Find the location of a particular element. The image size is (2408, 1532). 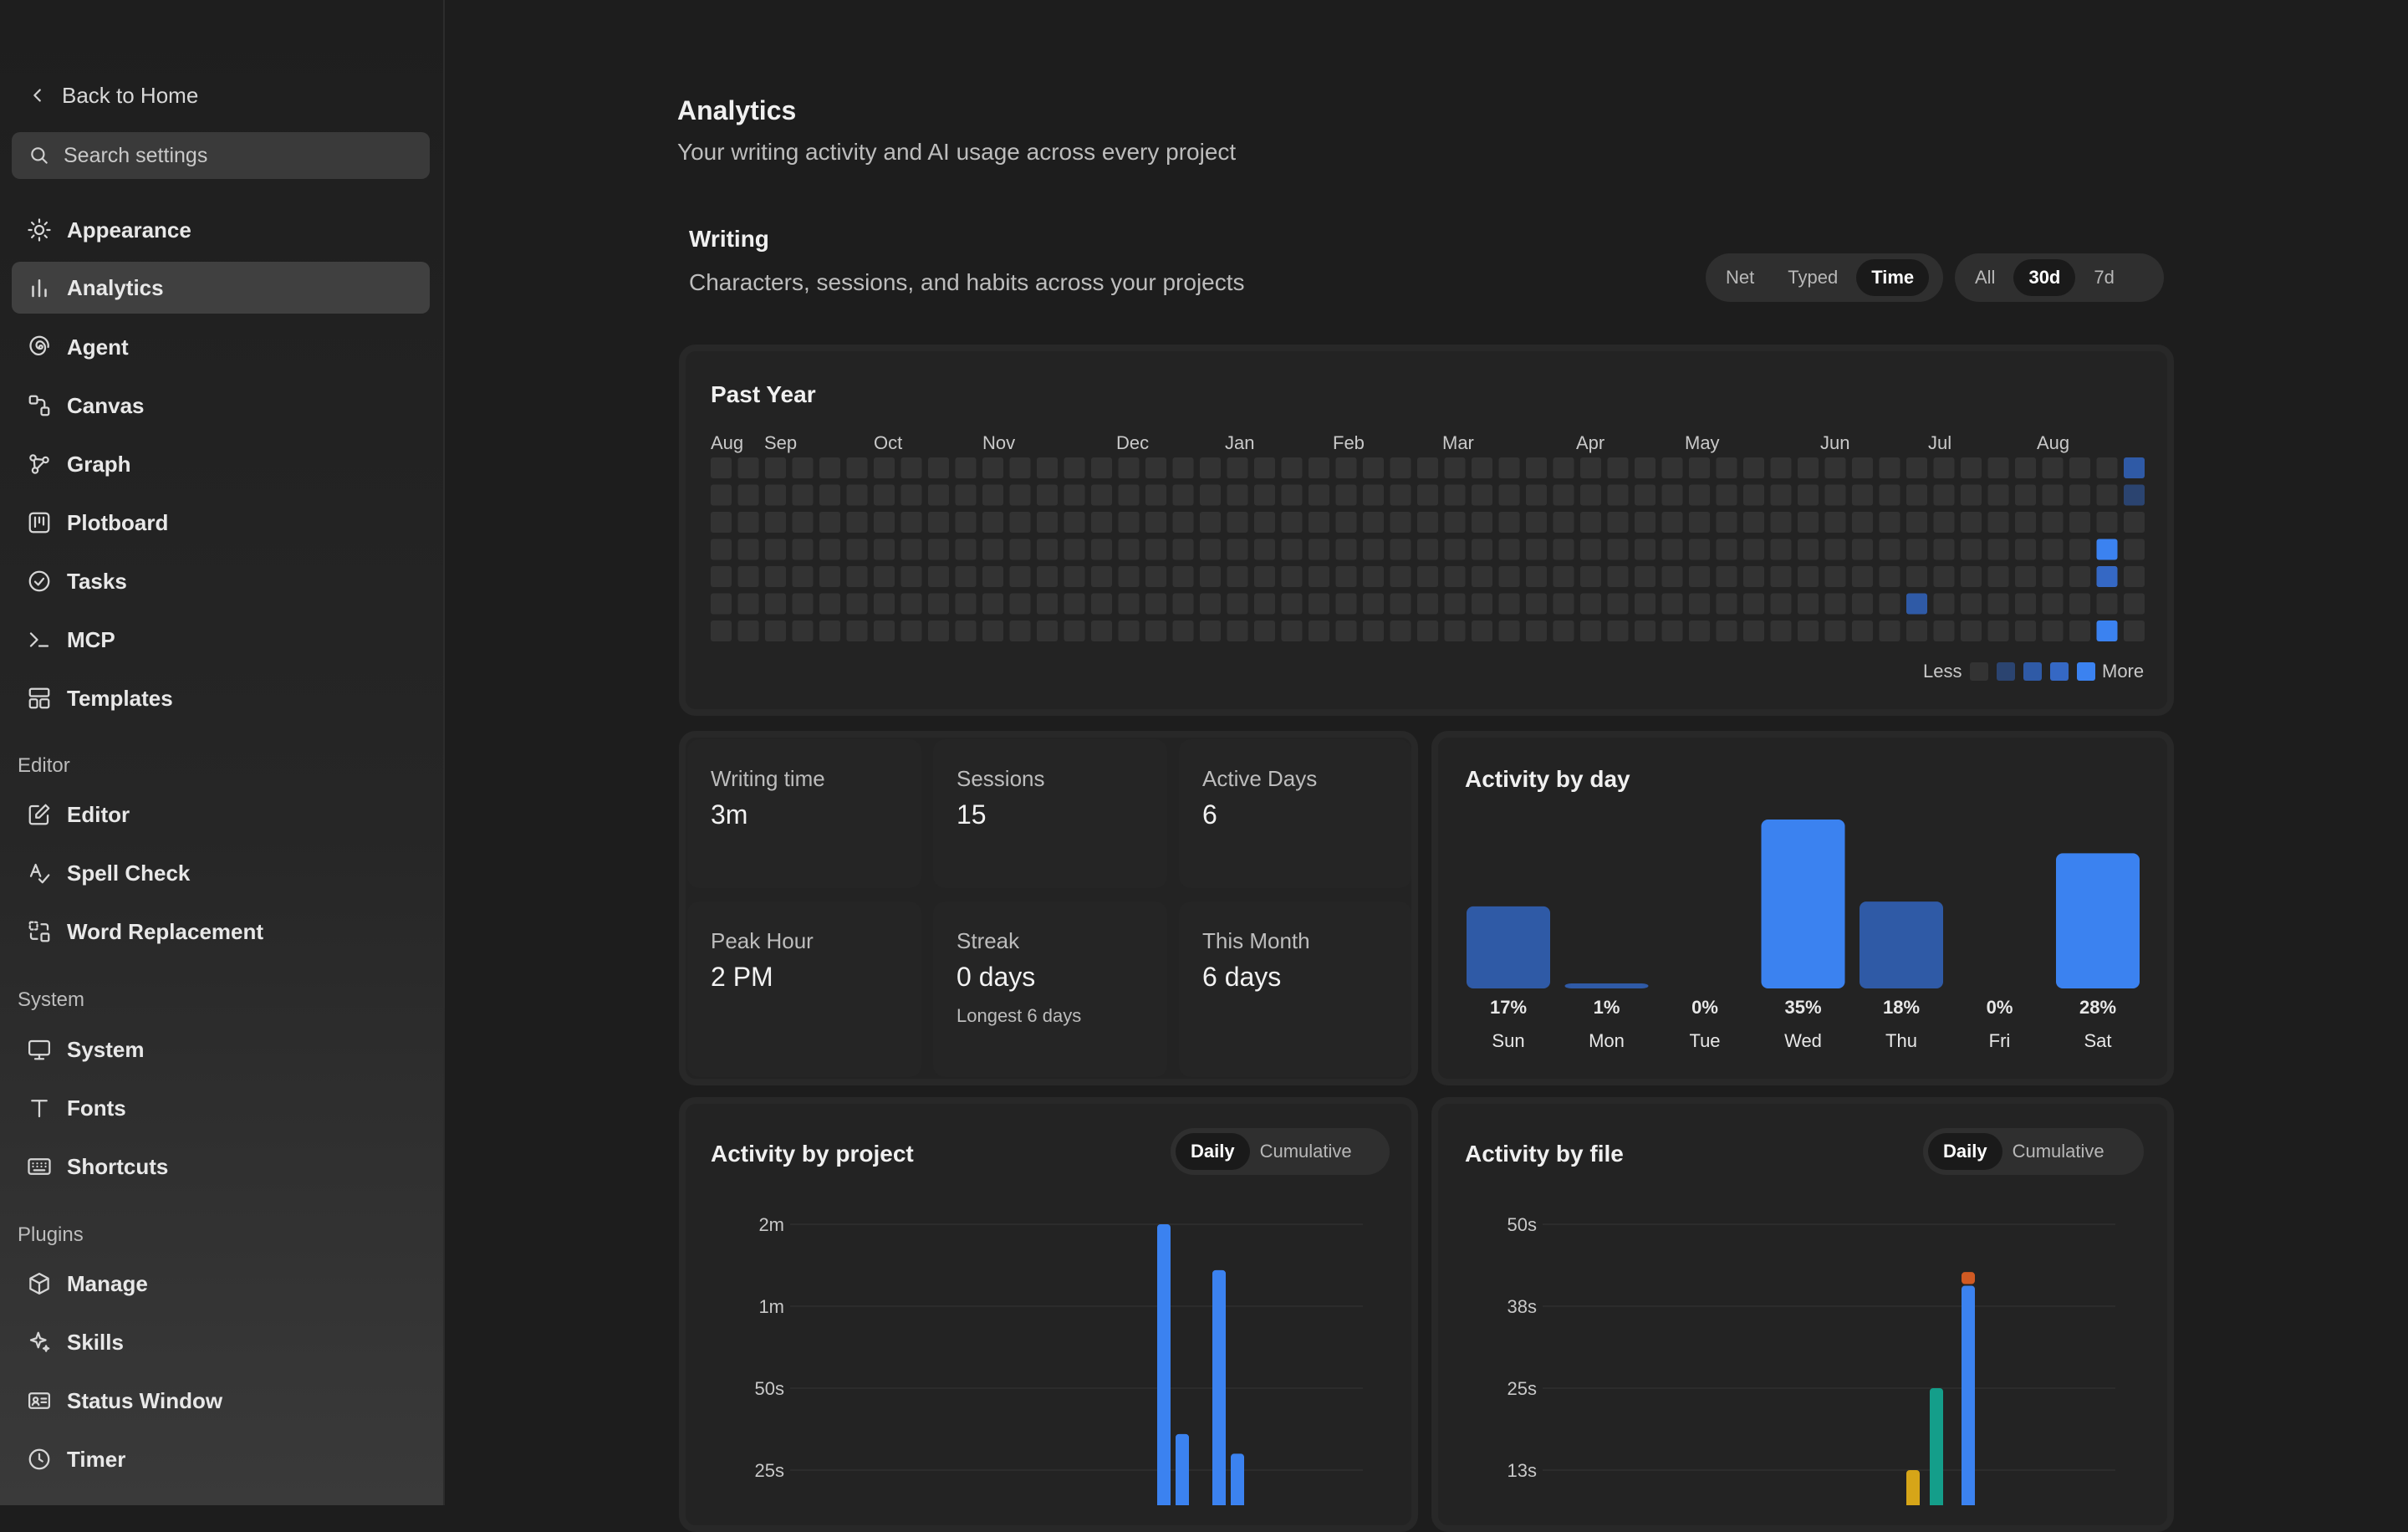

metric-option-time: Time is located at coordinates (1893, 277).